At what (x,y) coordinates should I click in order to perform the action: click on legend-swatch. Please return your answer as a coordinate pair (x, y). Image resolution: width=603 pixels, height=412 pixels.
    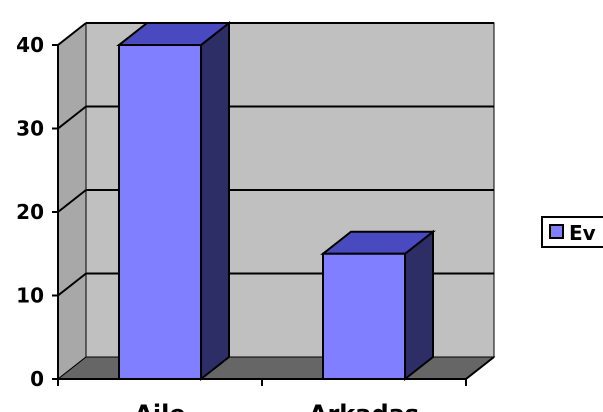
    Looking at the image, I should click on (556, 231).